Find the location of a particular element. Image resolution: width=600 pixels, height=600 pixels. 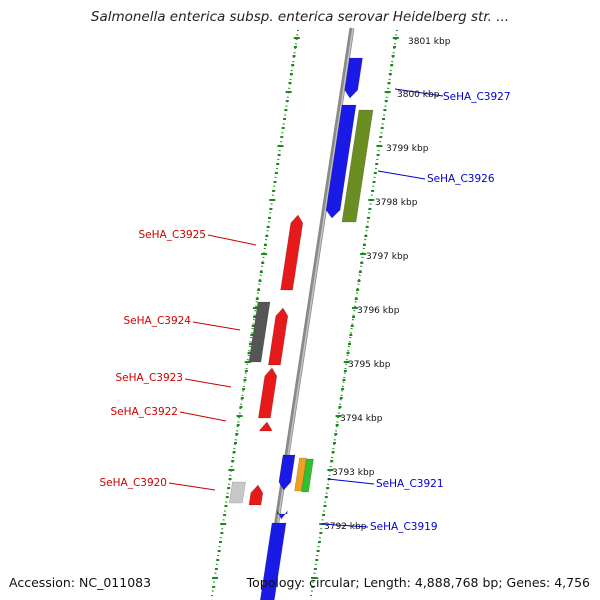

accession-label: Accession: NC_011083 is located at coordinates (80, 582).